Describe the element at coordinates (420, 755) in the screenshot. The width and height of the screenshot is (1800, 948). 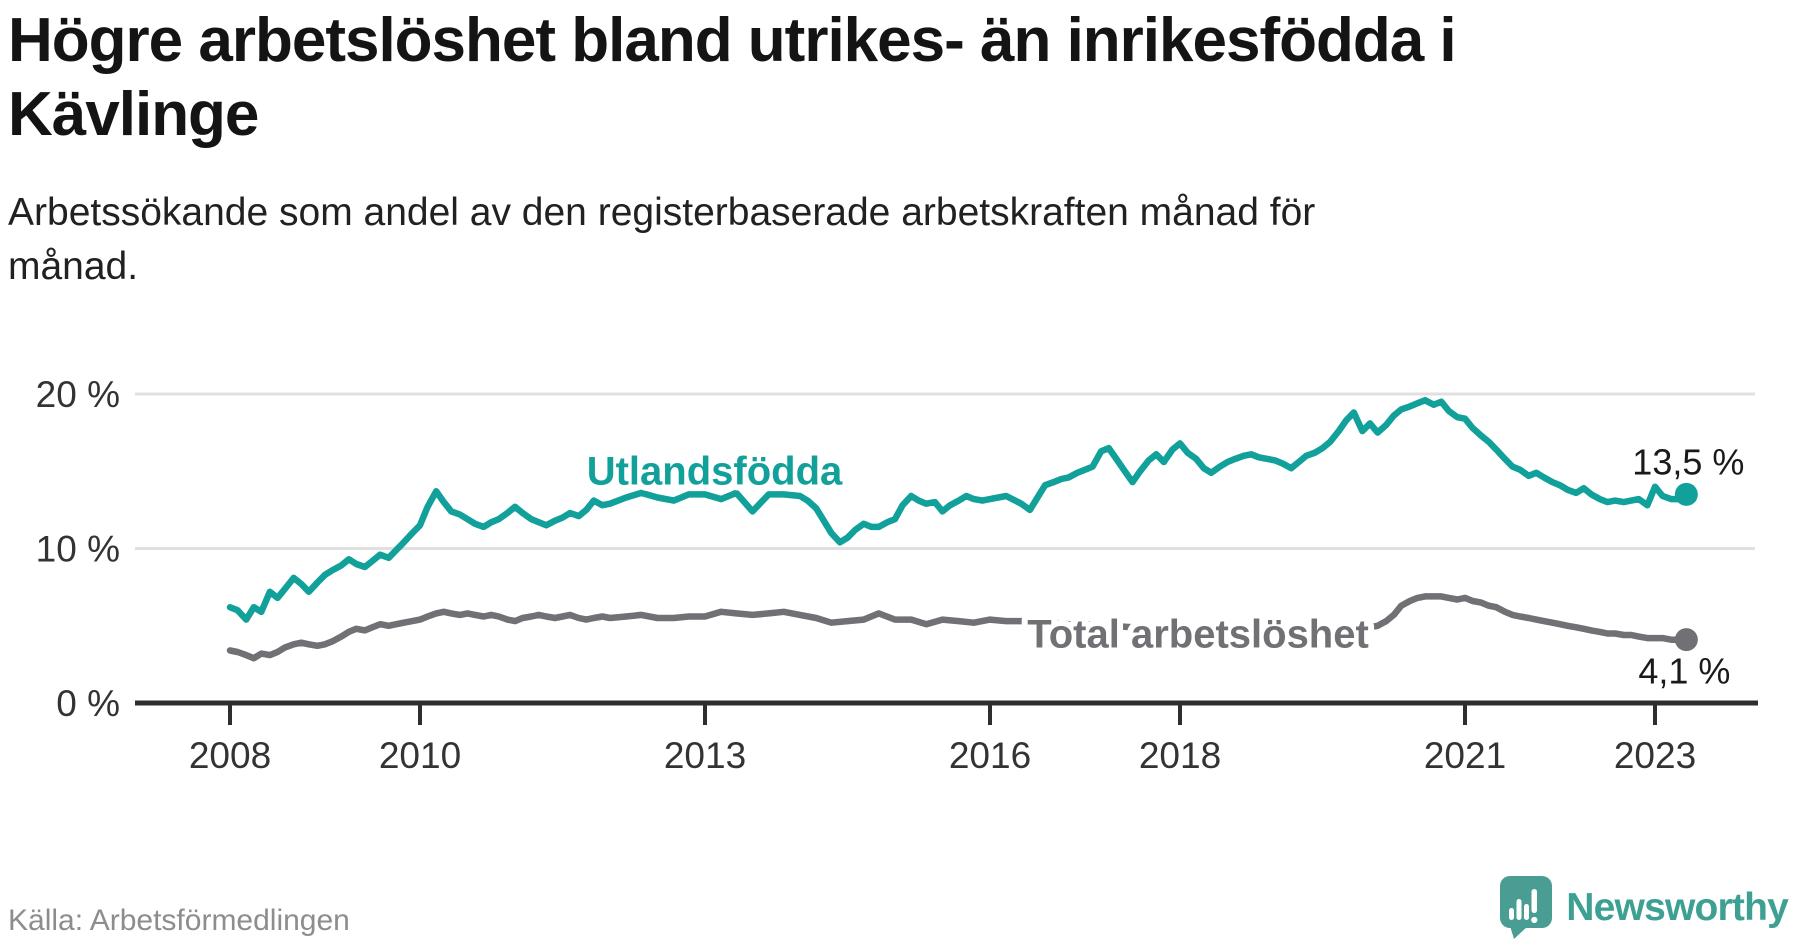
I see `x-tick-label-2010: 2010` at that location.